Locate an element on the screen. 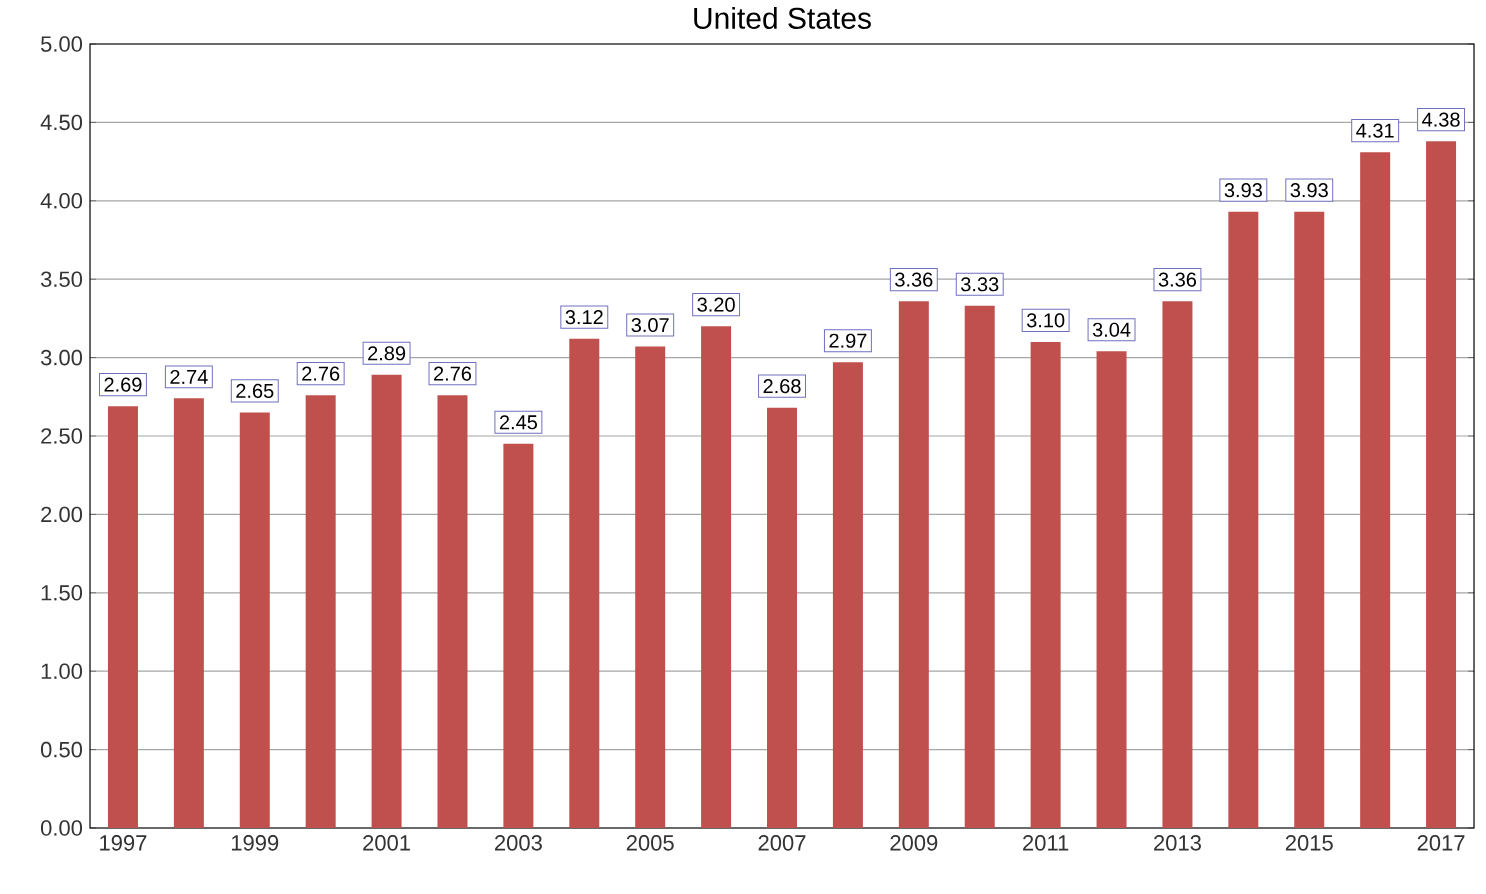 The width and height of the screenshot is (1486, 894). x-tick-label: 2009 is located at coordinates (914, 843).